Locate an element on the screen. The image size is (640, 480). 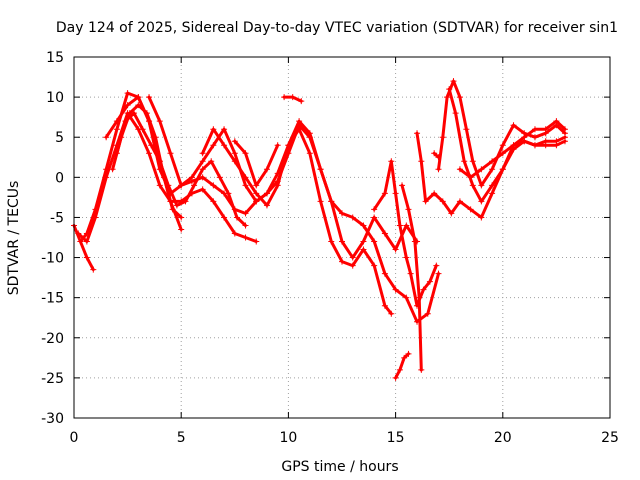
y-tick-label: -15 is located at coordinates (52, 299).